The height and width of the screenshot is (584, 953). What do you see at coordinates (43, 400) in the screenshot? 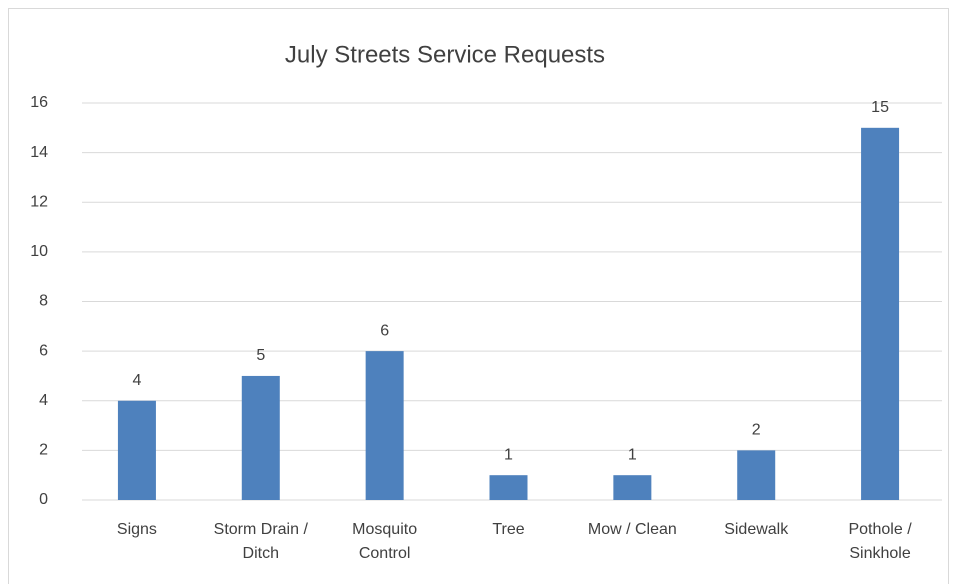
I see `y-tick-label: 4` at bounding box center [43, 400].